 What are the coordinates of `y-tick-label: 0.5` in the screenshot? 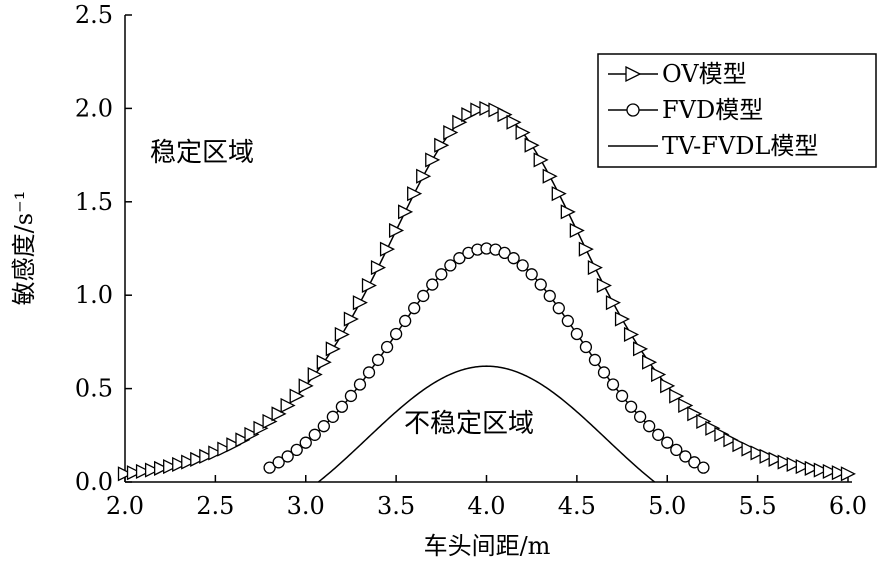 It's located at (94, 389).